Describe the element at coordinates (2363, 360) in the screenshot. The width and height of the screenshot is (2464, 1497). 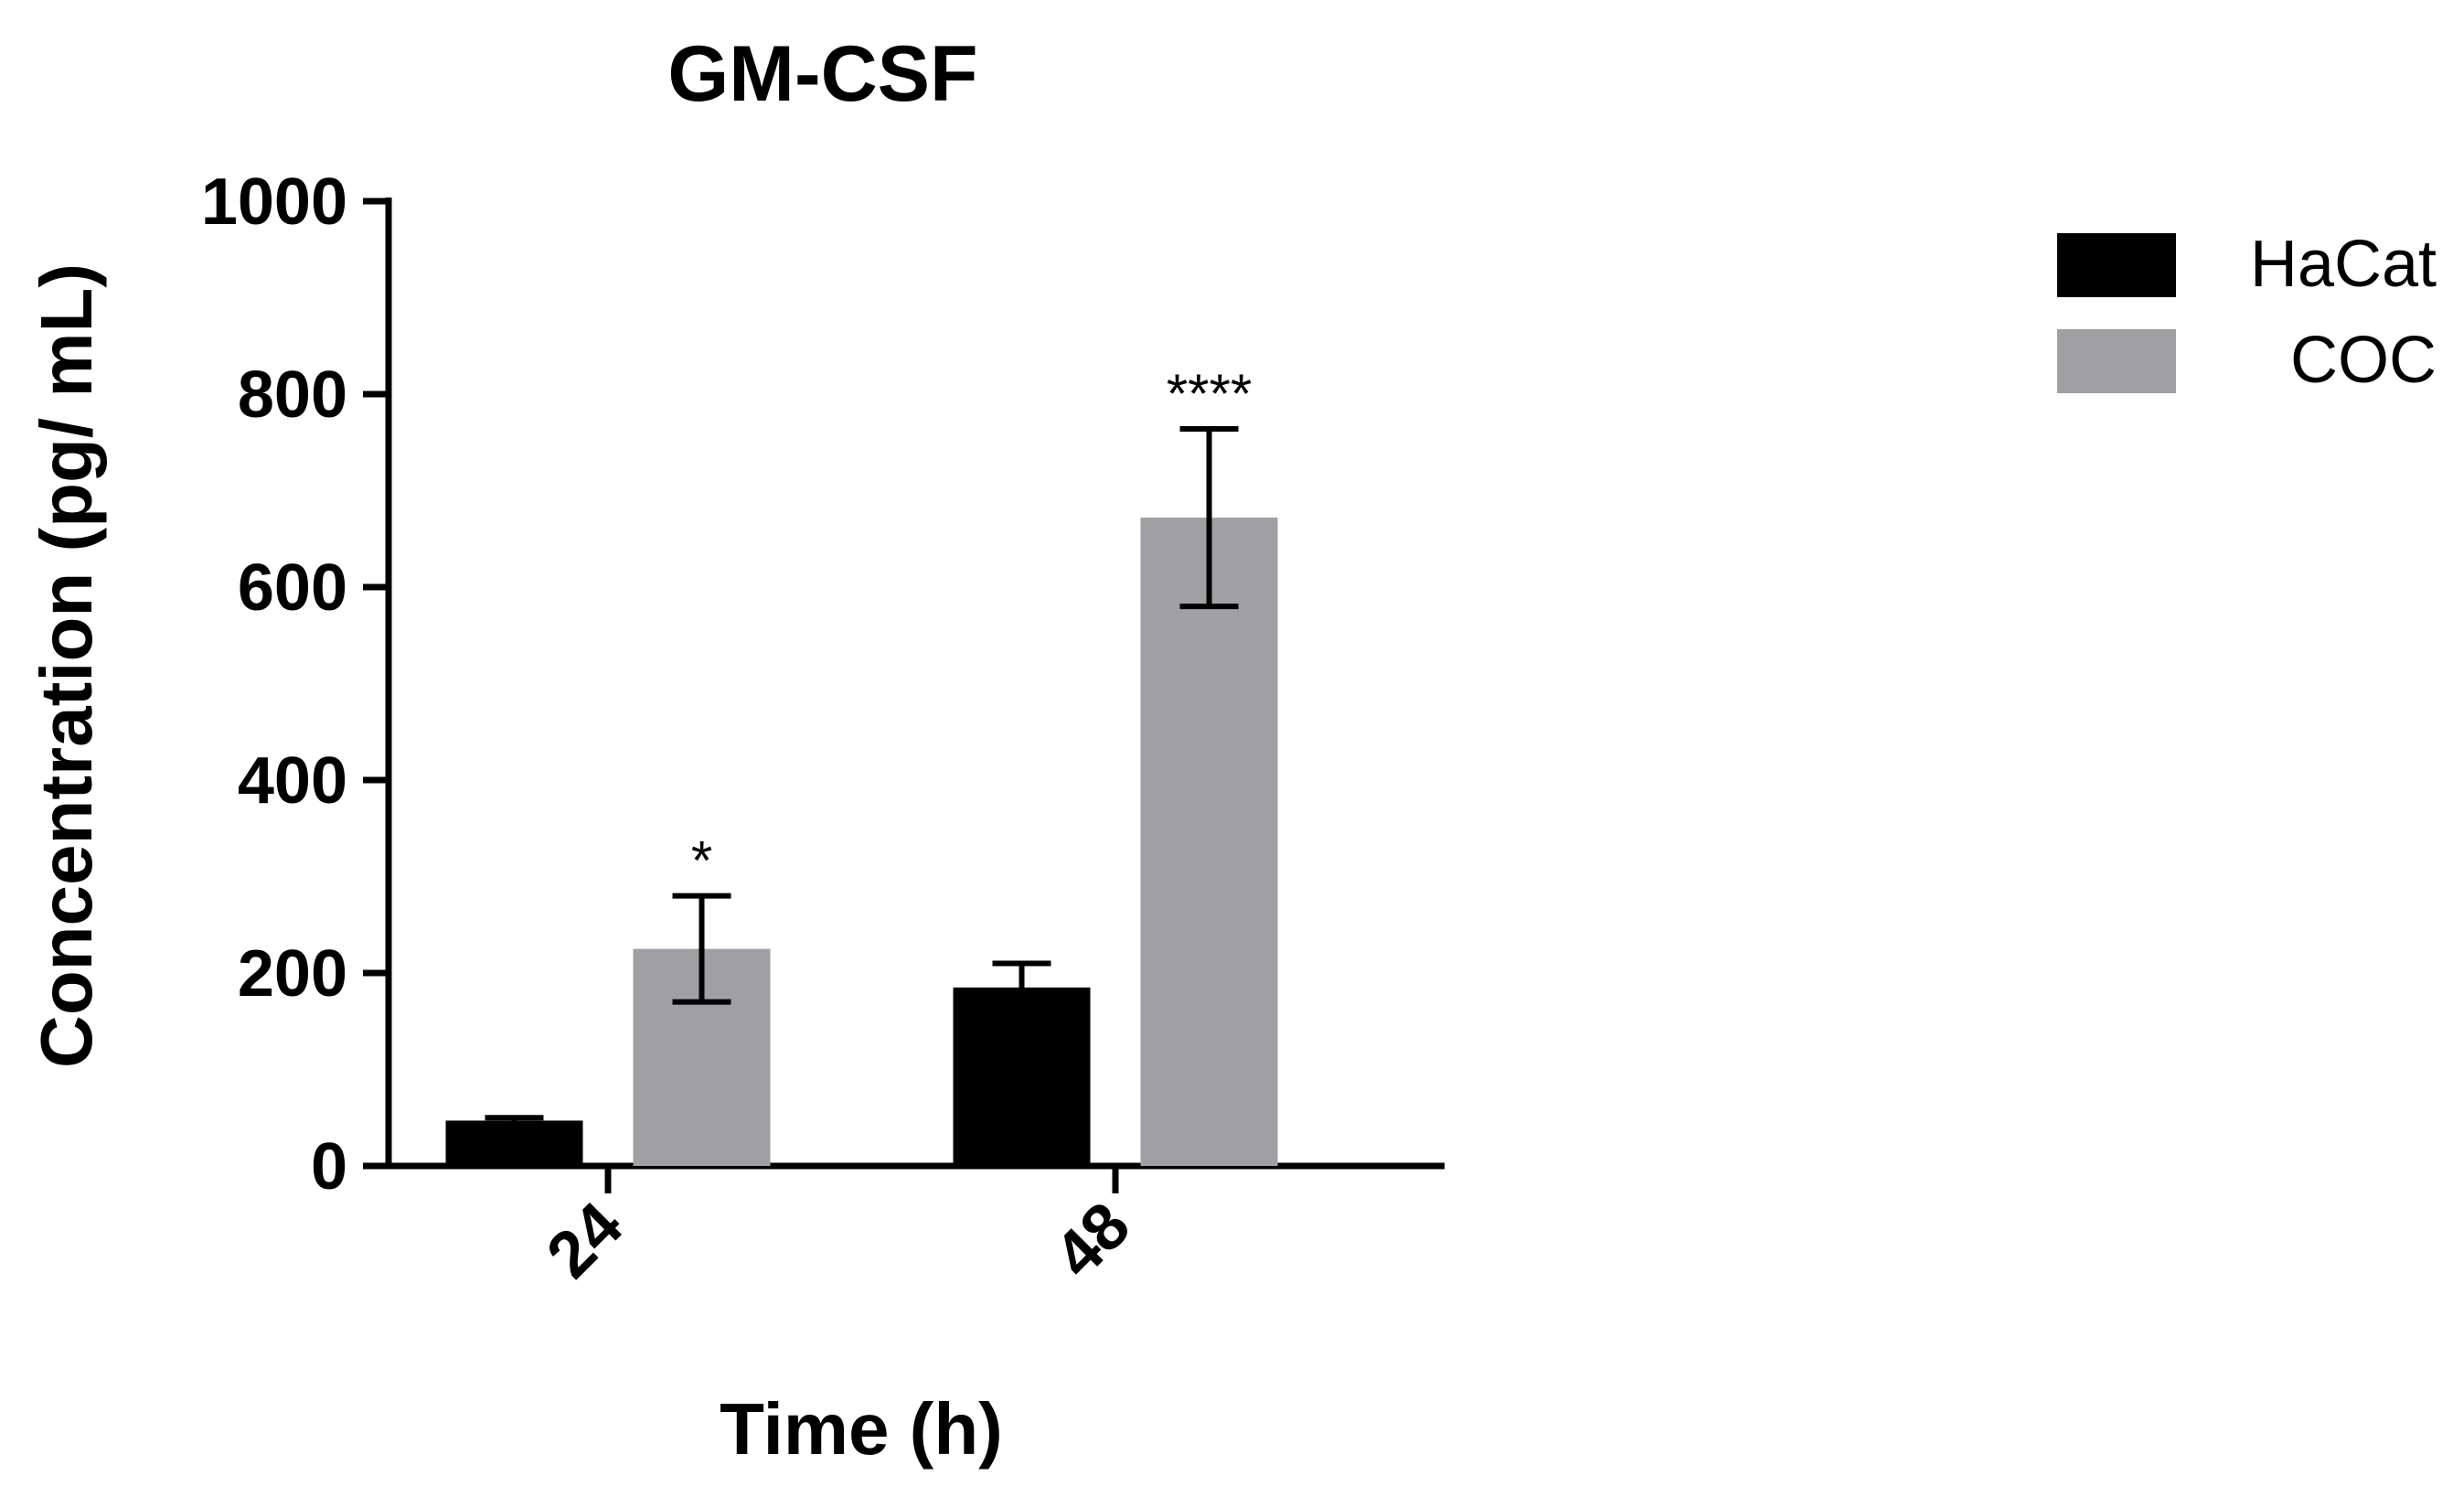
I see `legend-label-coc: COC` at that location.